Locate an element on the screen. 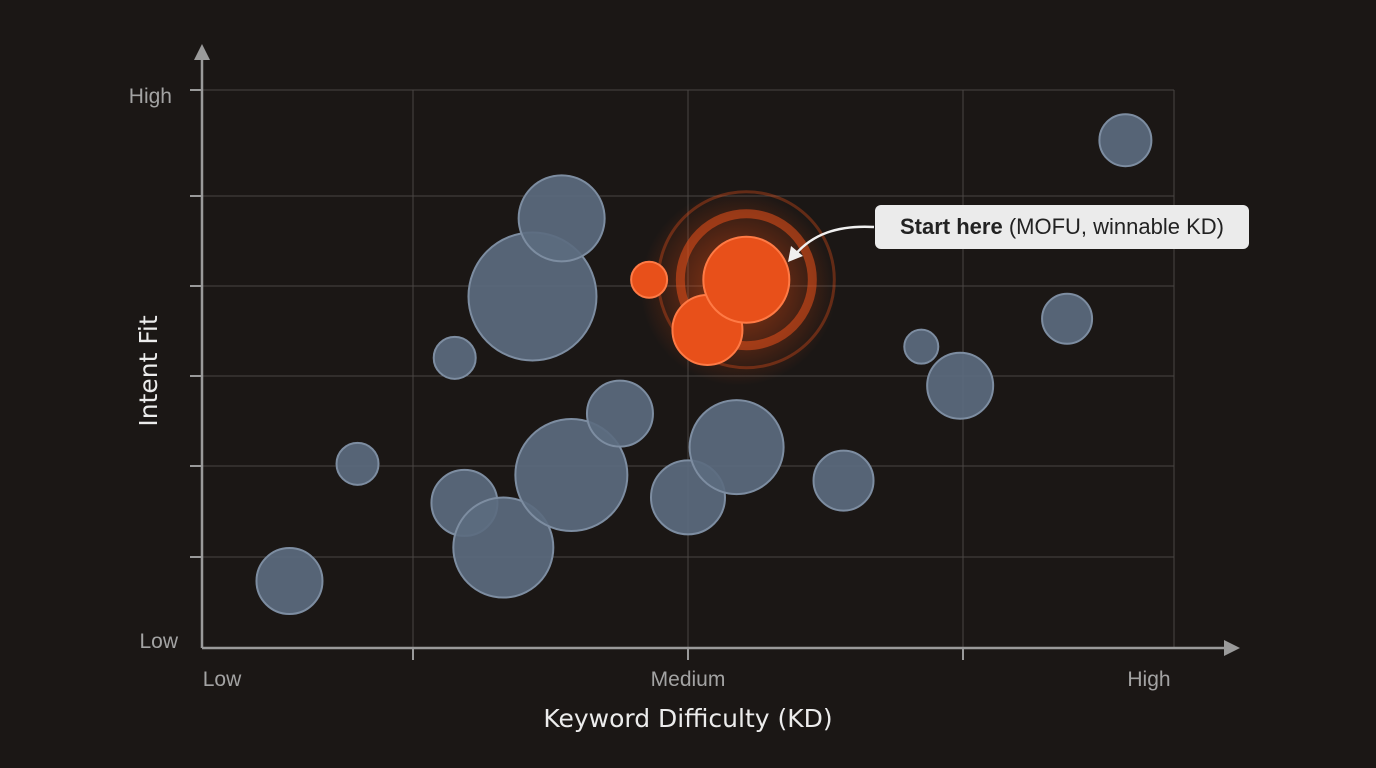 The image size is (1376, 768). y-axis-arrow-icon is located at coordinates (202, 52).